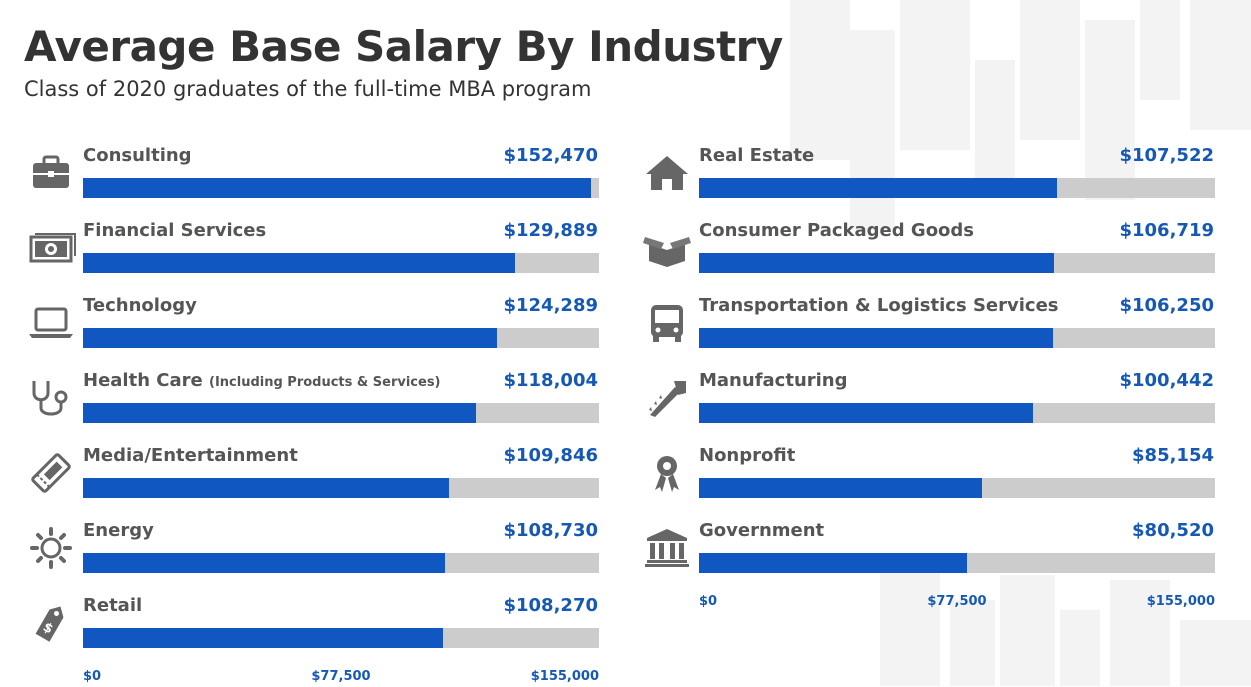 The image size is (1251, 687). What do you see at coordinates (762, 530) in the screenshot?
I see `bar-label: Government` at bounding box center [762, 530].